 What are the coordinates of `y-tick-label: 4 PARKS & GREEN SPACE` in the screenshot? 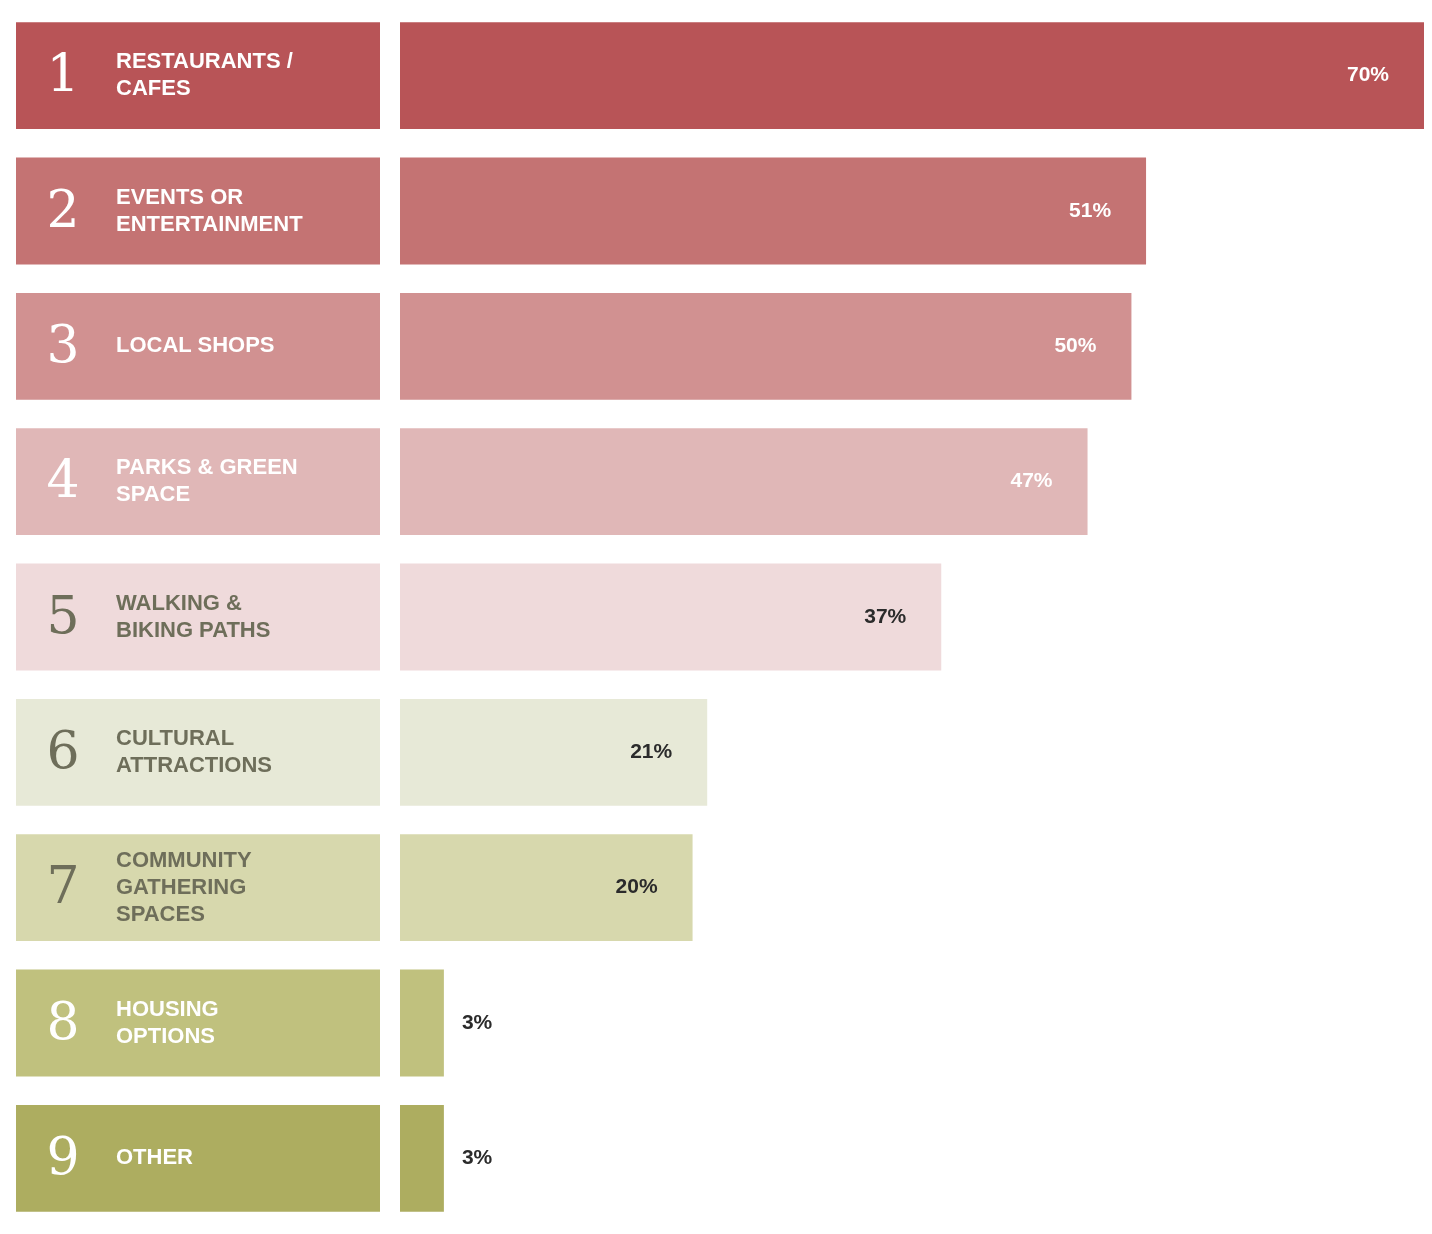 It's located at (172, 479).